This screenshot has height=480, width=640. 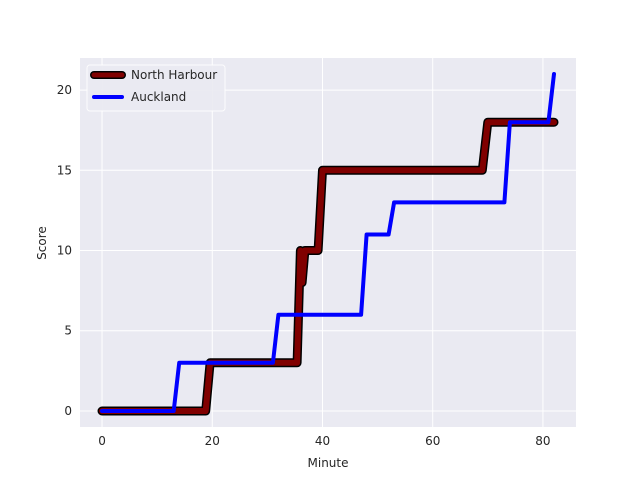 I want to click on x-axis-ticks: 0 20 40 60 80, so click(x=324, y=441).